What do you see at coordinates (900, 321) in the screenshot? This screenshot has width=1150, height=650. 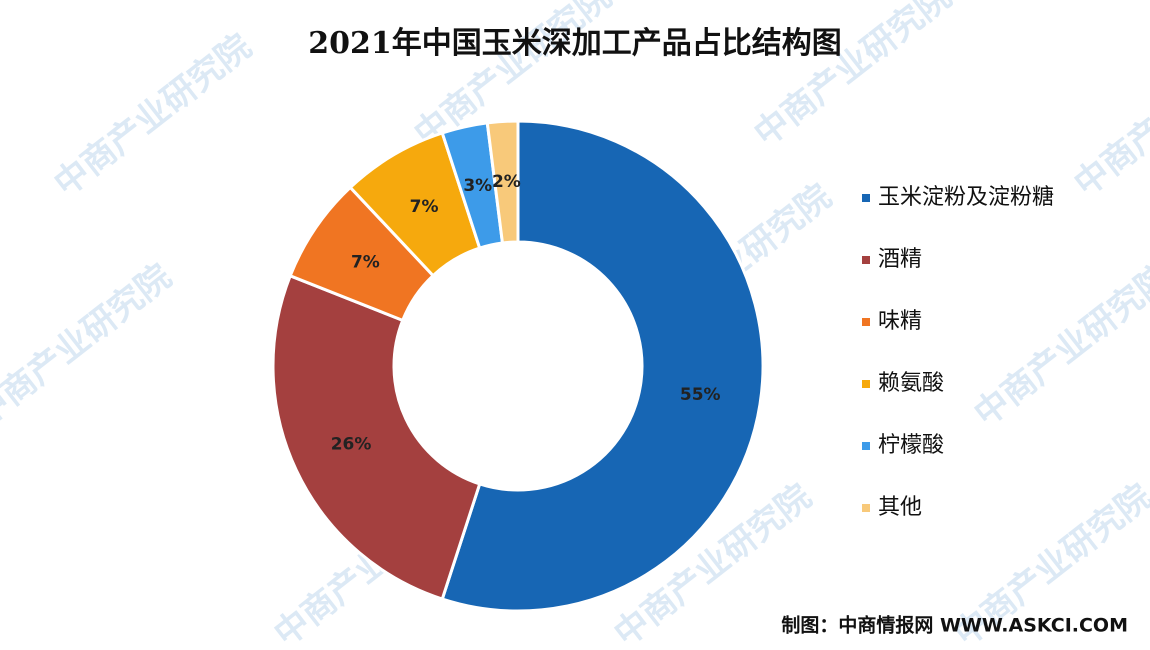 I see `legend-label: 味精` at bounding box center [900, 321].